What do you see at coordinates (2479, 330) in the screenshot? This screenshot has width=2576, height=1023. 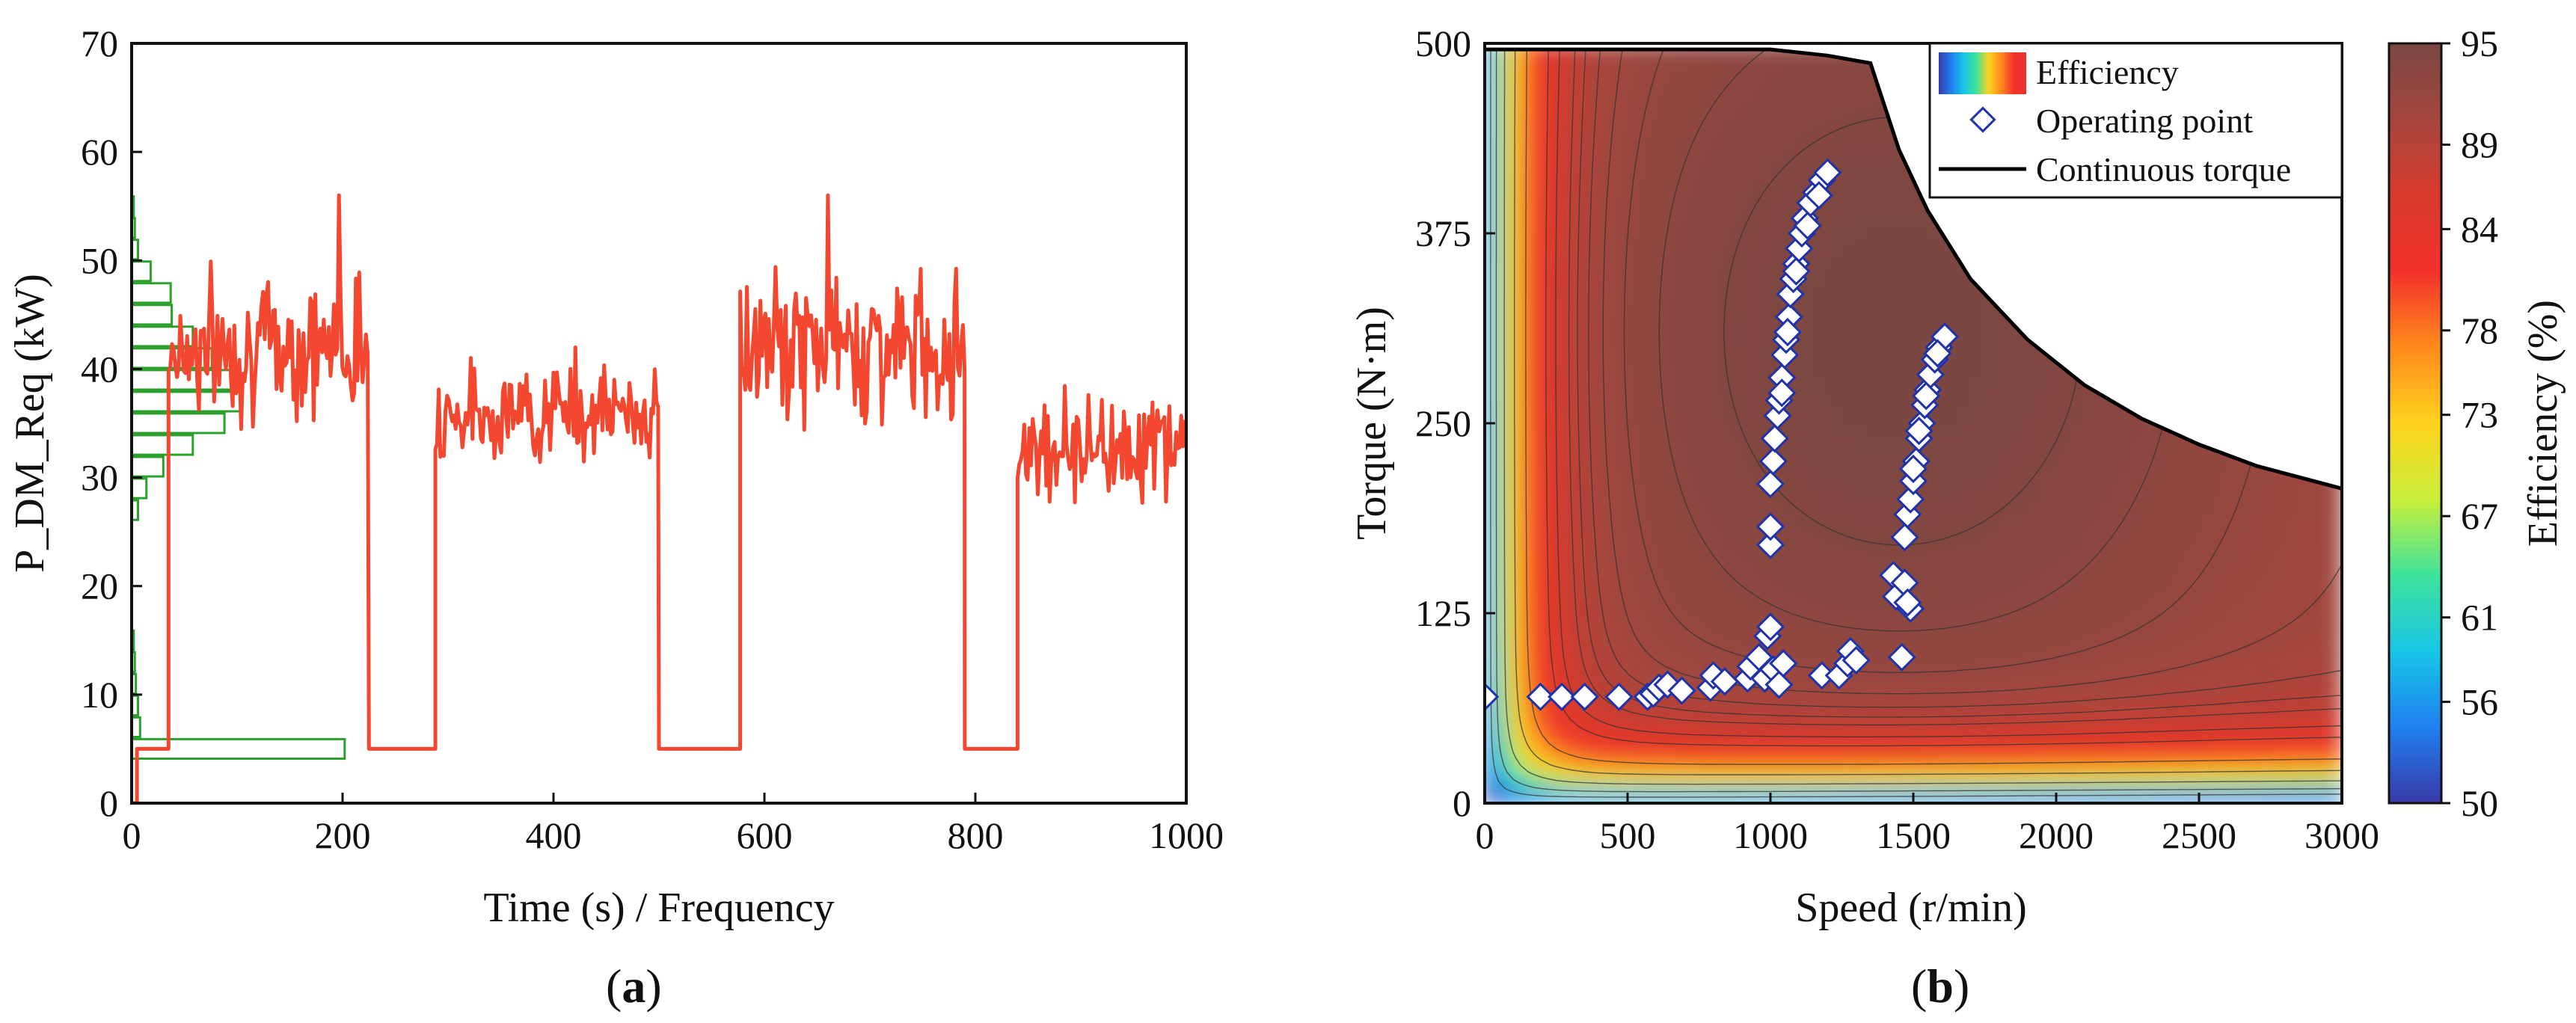 I see `colorbar-tick-label: 78` at bounding box center [2479, 330].